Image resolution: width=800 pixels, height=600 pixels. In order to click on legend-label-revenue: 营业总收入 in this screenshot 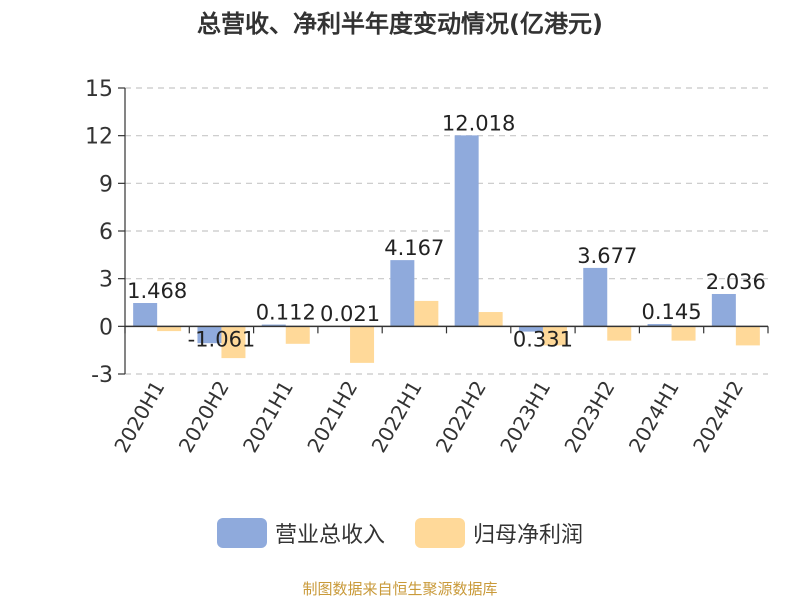, I will do `click(329, 535)`.